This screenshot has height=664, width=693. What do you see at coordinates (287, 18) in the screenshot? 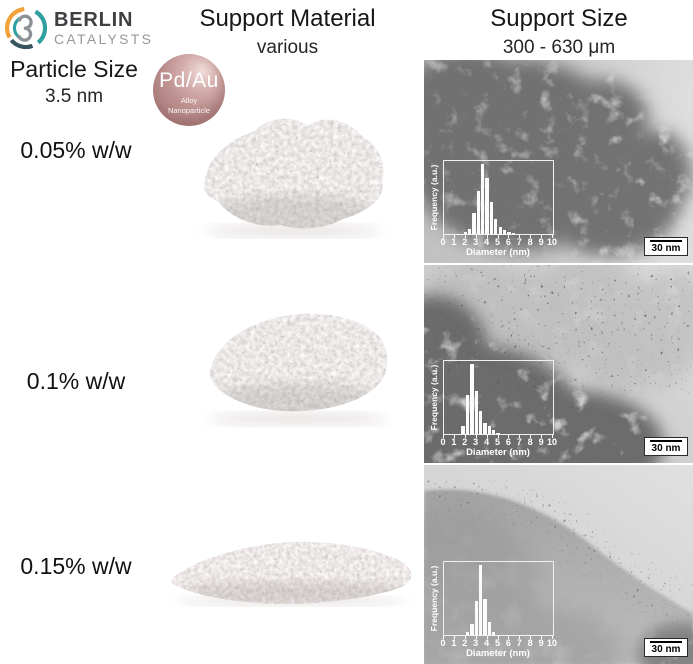
I see `support-material-label: Support Material` at bounding box center [287, 18].